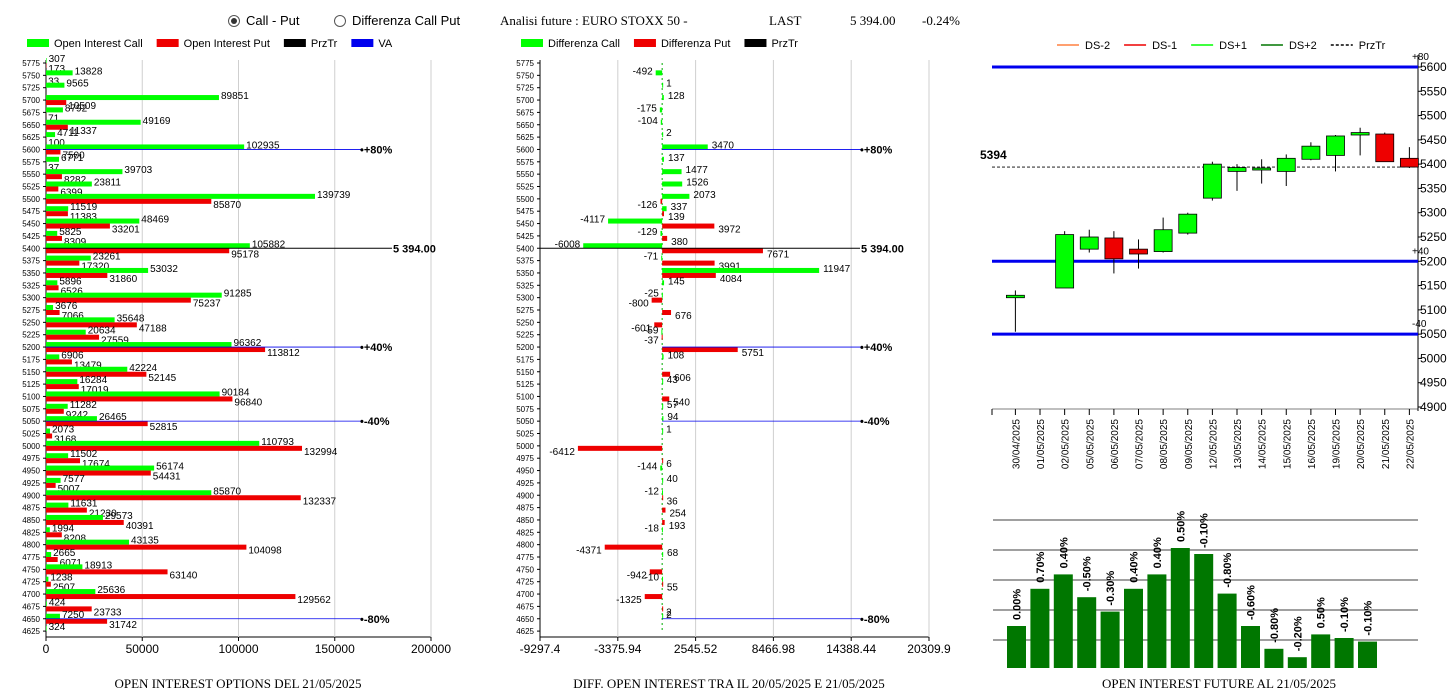 The height and width of the screenshot is (700, 1451). I want to click on future-bar-label: -0.30%, so click(1111, 588).